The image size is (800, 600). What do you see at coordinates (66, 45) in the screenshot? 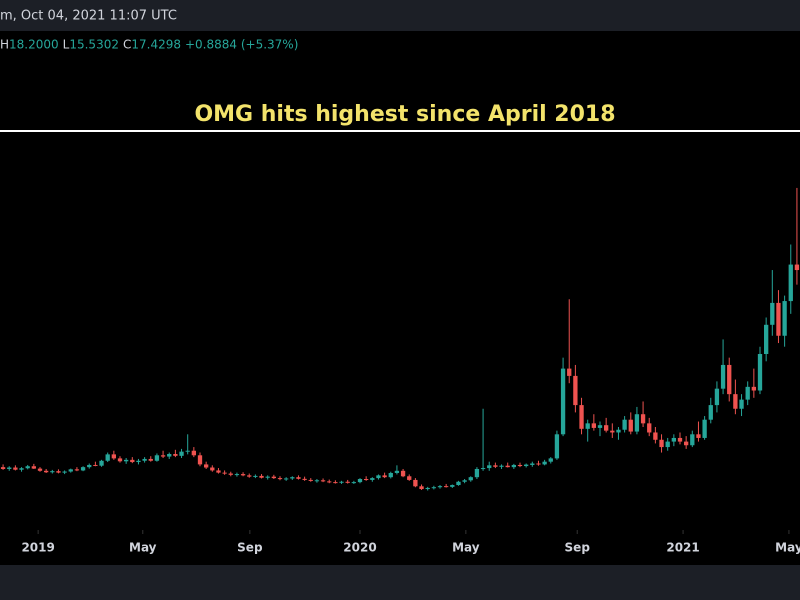
I see `ohlc-label: L` at bounding box center [66, 45].